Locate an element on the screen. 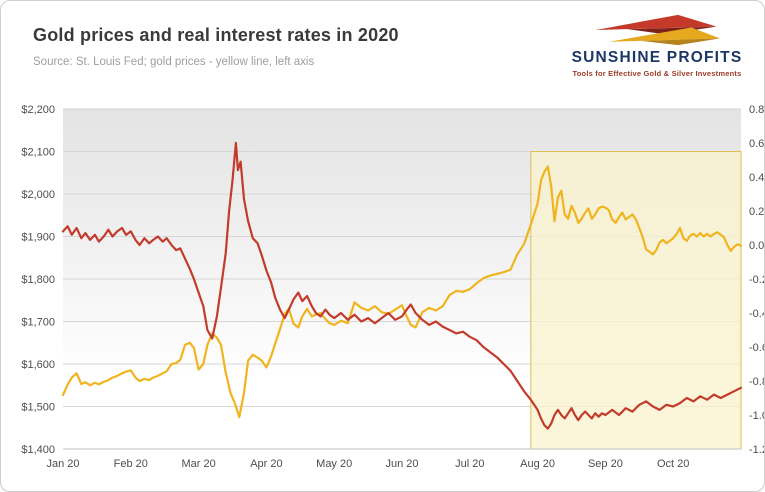 Image resolution: width=765 pixels, height=492 pixels. left-axis-tick-label: $2,200 is located at coordinates (38, 110).